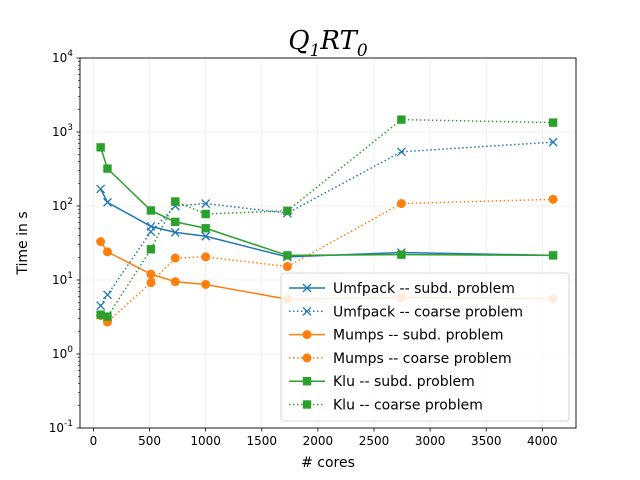 Image resolution: width=640 pixels, height=480 pixels. I want to click on x-axis-label: # cores, so click(328, 463).